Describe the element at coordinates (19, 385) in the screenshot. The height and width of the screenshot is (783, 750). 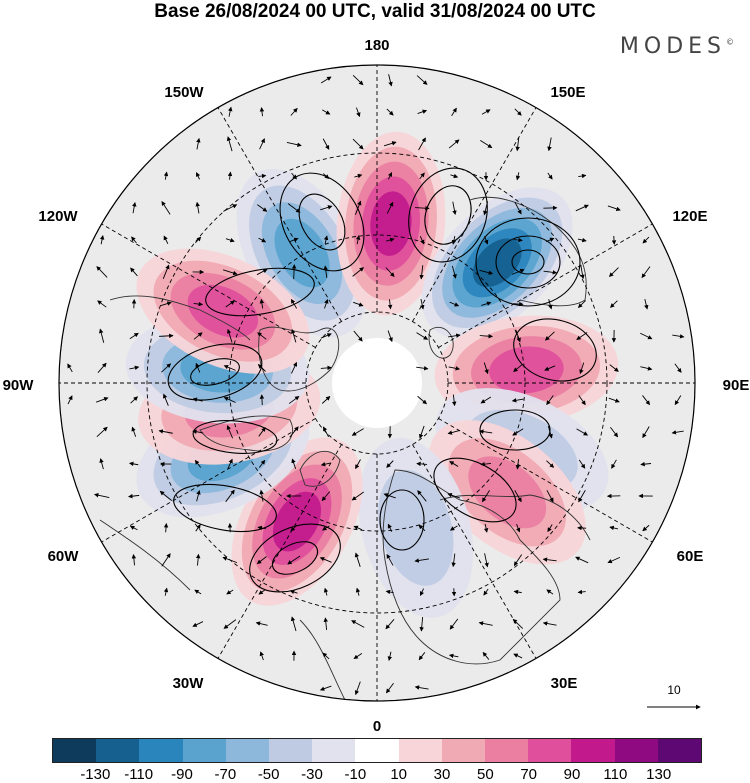
I see `lon-label-90w: 90W` at that location.